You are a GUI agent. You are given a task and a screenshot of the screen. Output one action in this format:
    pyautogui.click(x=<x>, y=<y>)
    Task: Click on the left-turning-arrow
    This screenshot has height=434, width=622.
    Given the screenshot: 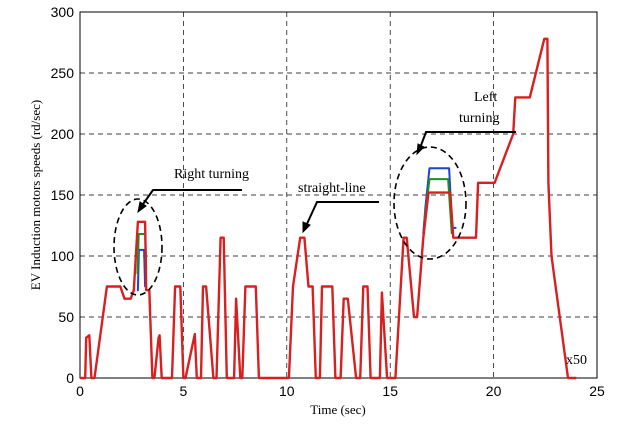 What is the action you would take?
    pyautogui.click(x=467, y=140)
    